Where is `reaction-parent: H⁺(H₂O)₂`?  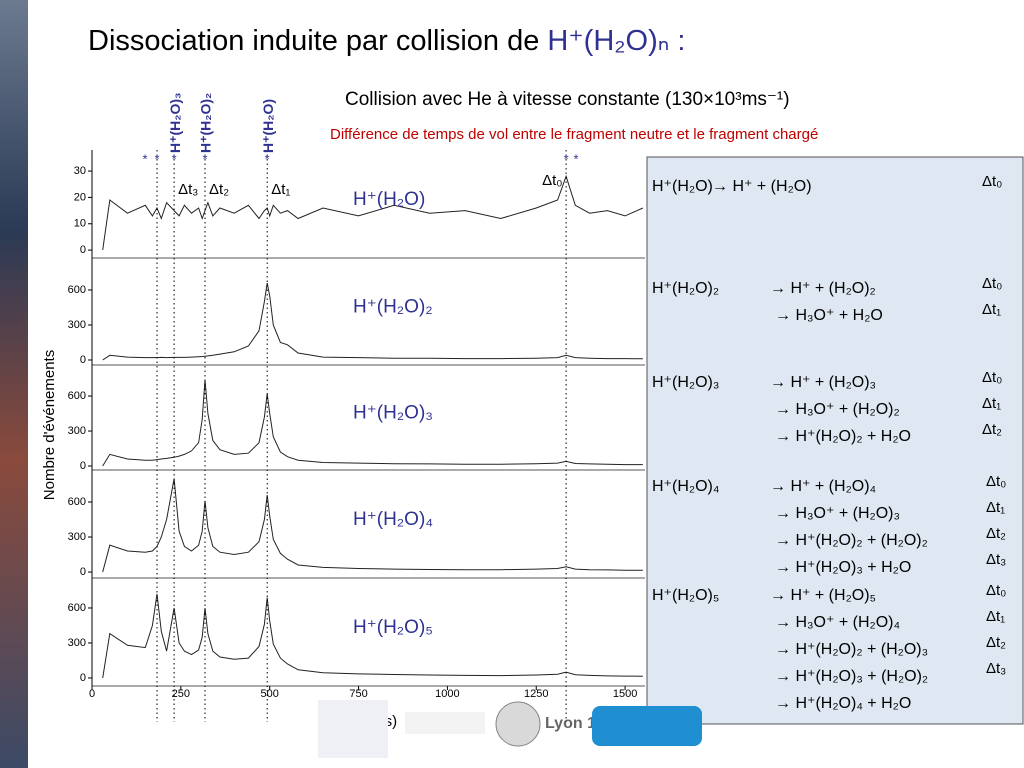 reaction-parent: H⁺(H₂O)₂ is located at coordinates (685, 288).